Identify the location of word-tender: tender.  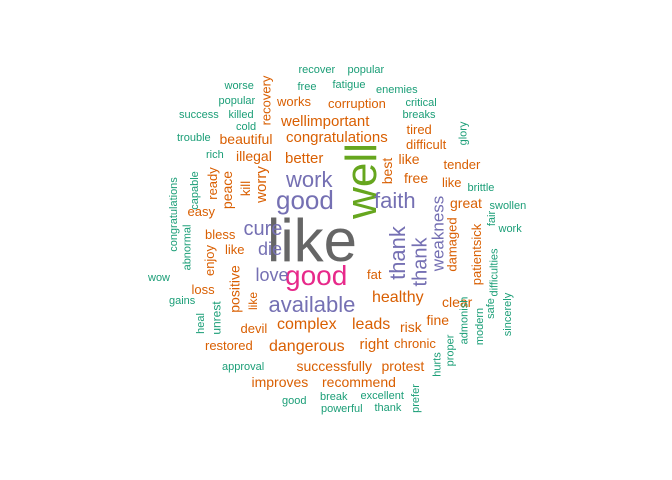
(462, 164).